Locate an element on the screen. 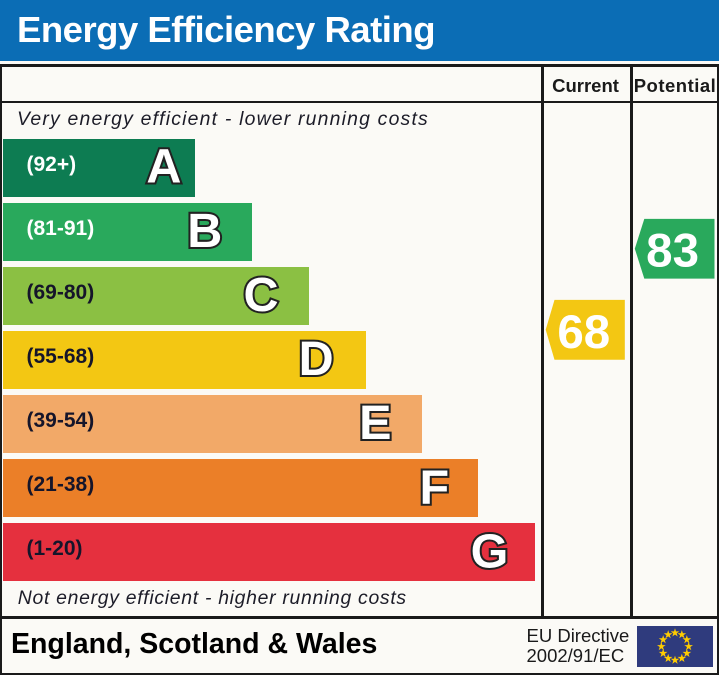 The height and width of the screenshot is (675, 719). svg-text: C is located at coordinates (260, 295).